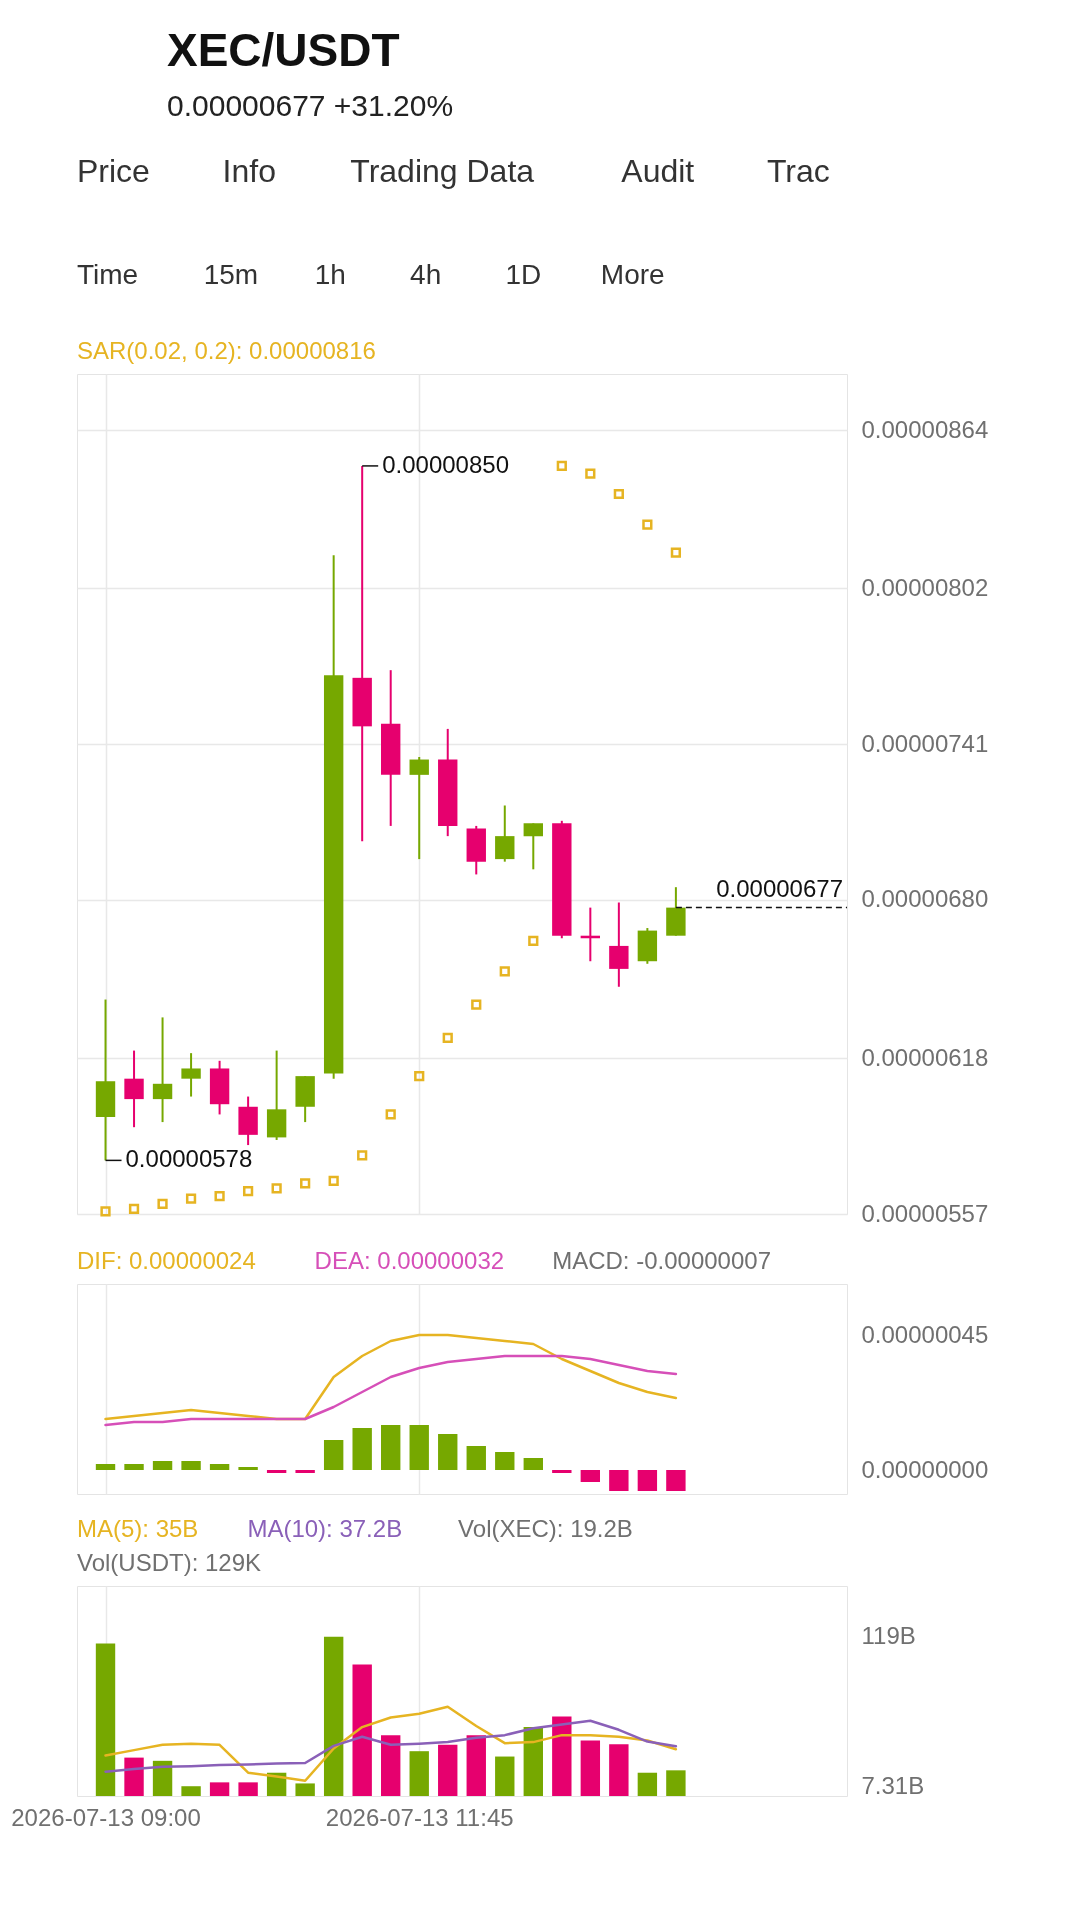 The image size is (1079, 1928). Describe the element at coordinates (419, 1817) in the screenshot. I see `x-tick-label: 2026-07-13 11:45` at that location.